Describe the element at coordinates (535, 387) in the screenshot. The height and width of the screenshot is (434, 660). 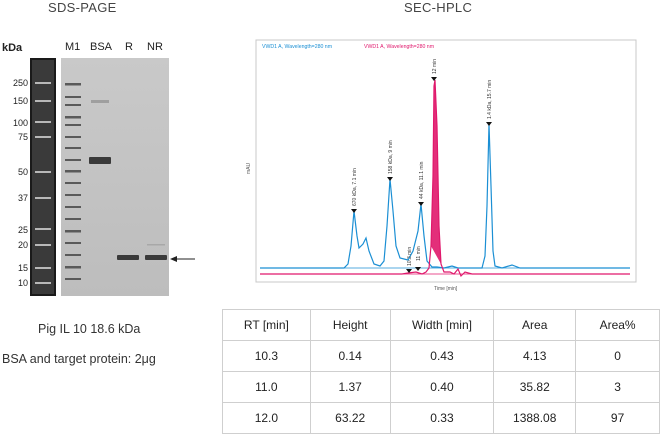
I see `cell: 35.82` at that location.